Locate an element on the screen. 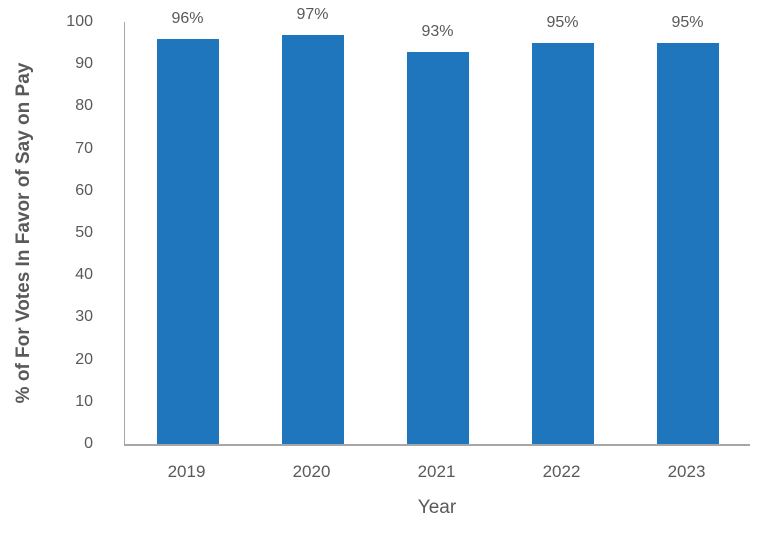 The width and height of the screenshot is (768, 536). x-tick-label-2019: 2019 is located at coordinates (186, 471).